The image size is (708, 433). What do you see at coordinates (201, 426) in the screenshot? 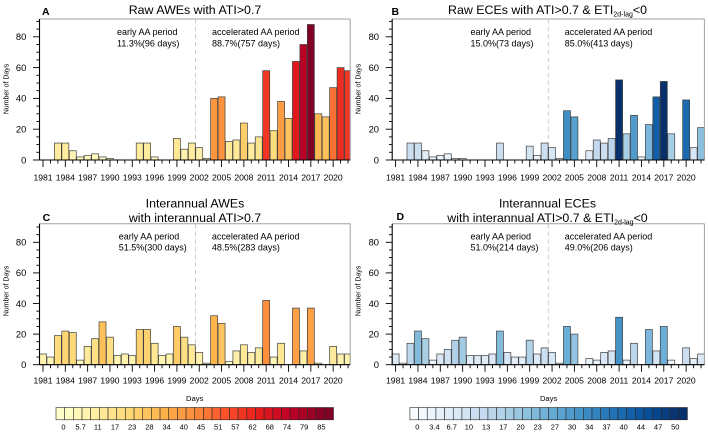
I see `svg-text: 45` at bounding box center [201, 426].